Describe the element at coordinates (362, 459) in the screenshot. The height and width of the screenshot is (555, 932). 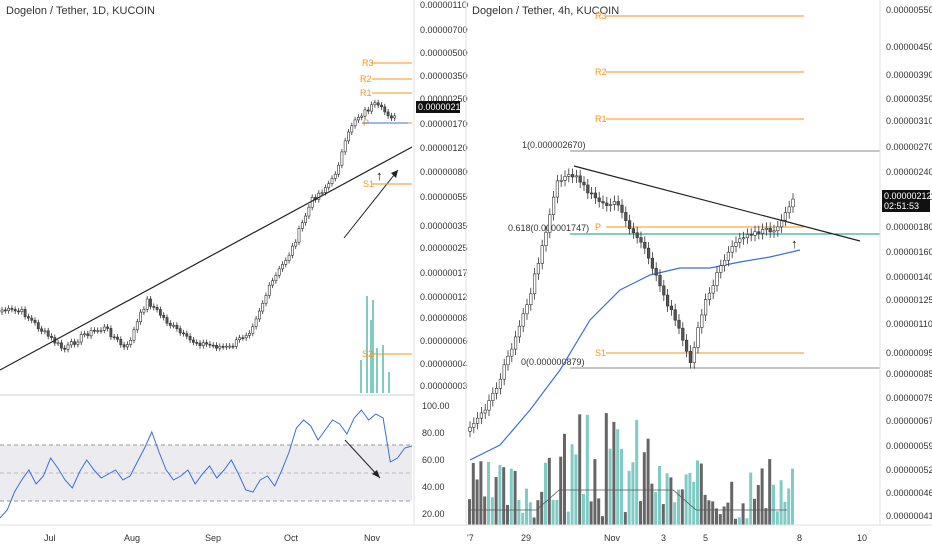
I see `rsi-arrow-line` at that location.